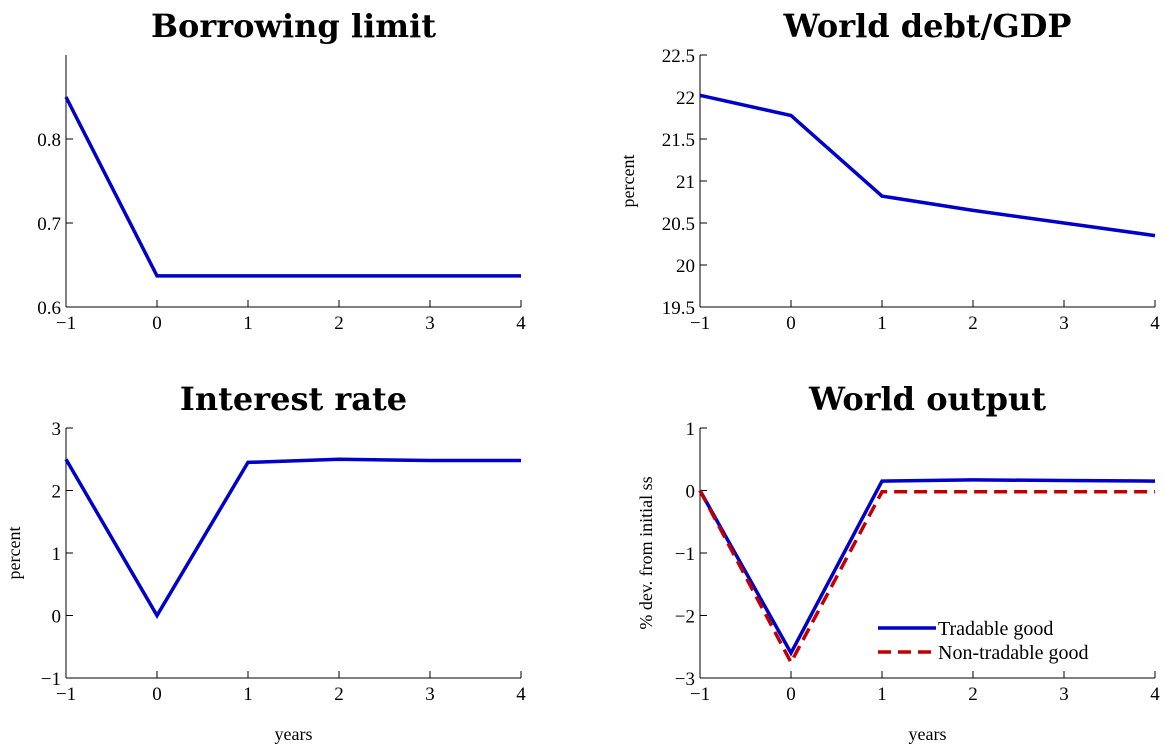  Describe the element at coordinates (49, 224) in the screenshot. I see `y-tick-label: 0.7` at that location.